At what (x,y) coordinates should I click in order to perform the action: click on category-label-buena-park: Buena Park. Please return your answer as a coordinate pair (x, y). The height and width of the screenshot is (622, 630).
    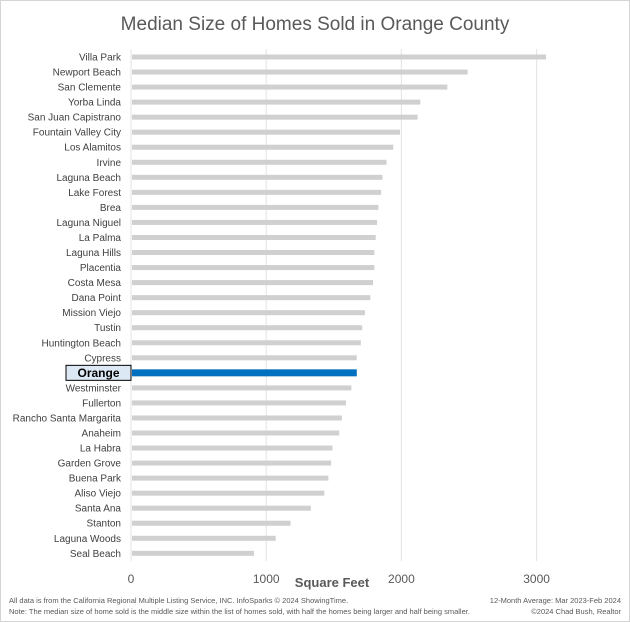
    Looking at the image, I should click on (95, 479).